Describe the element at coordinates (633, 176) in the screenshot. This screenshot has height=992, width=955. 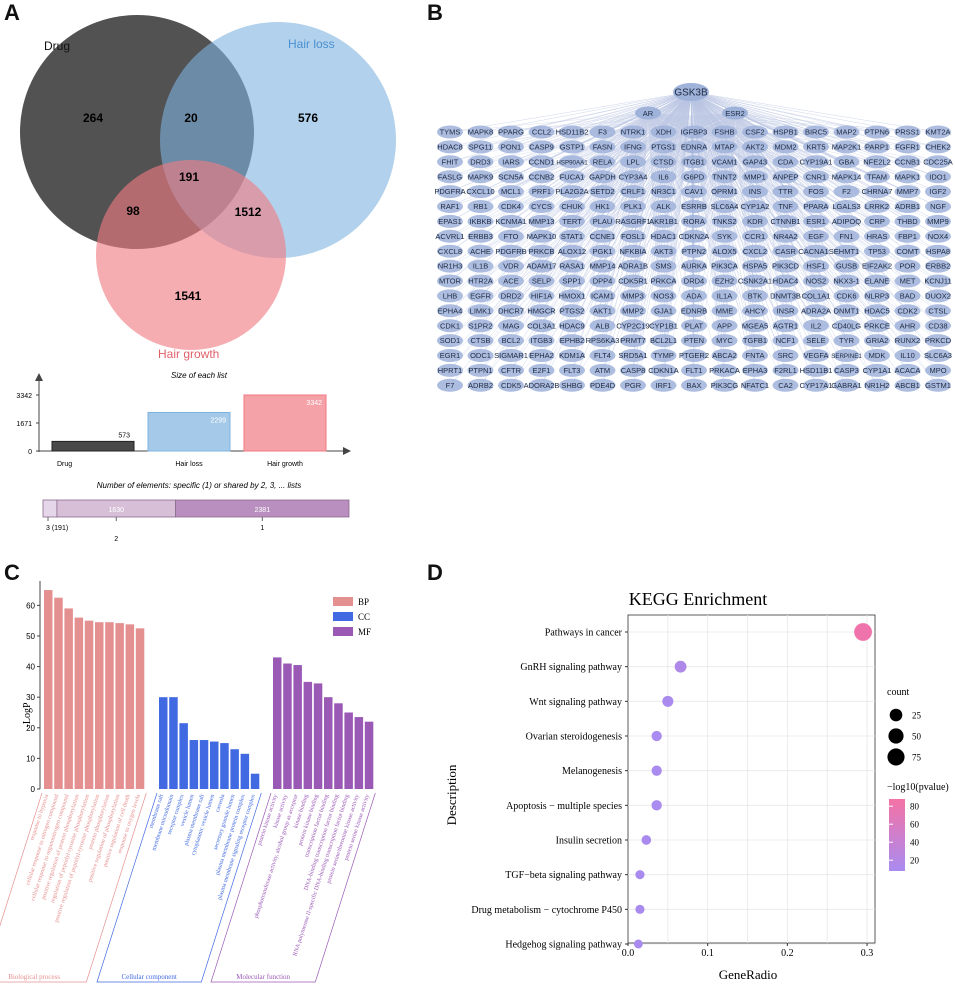
I see `network-node-label: CYP3A4` at that location.